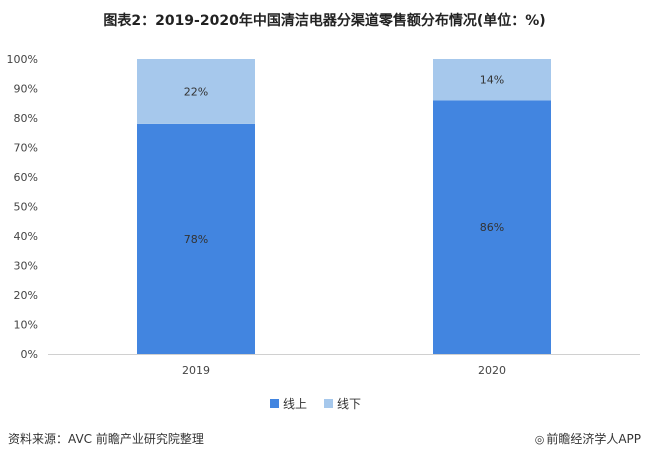 This screenshot has height=457, width=649. I want to click on y-tick-label: 30%, so click(26, 266).